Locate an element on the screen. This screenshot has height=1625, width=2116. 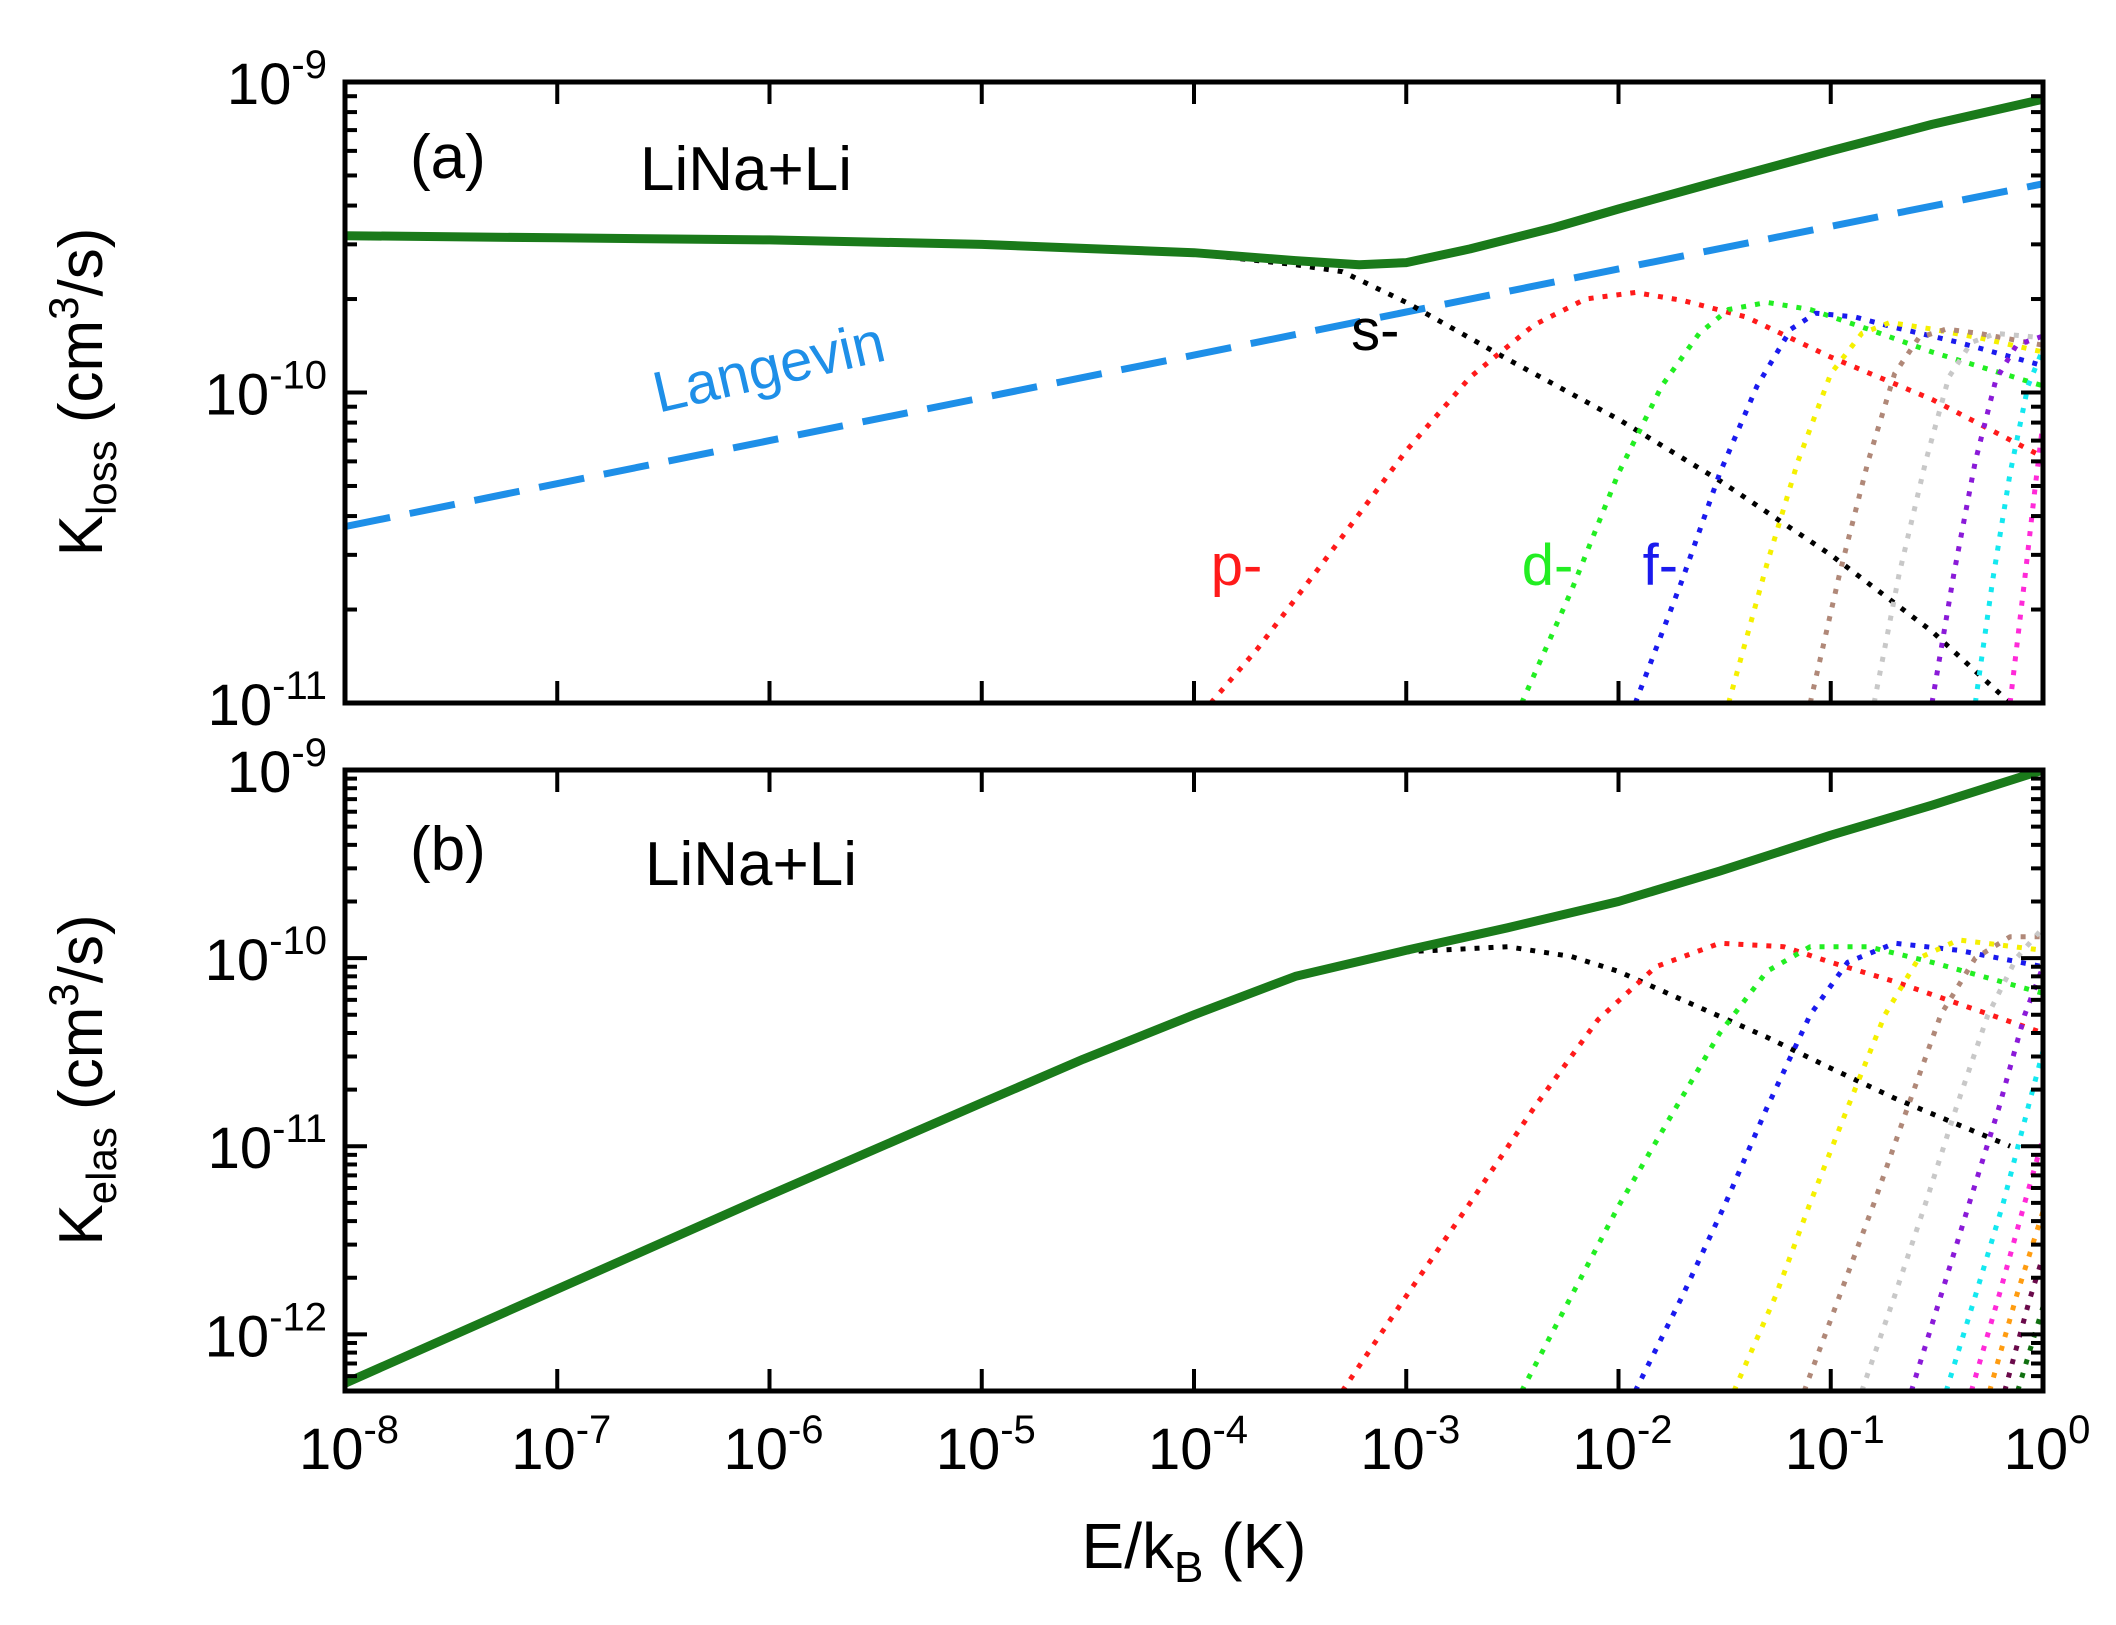
panel-a-series-i-line is located at coordinates (1957, 516).